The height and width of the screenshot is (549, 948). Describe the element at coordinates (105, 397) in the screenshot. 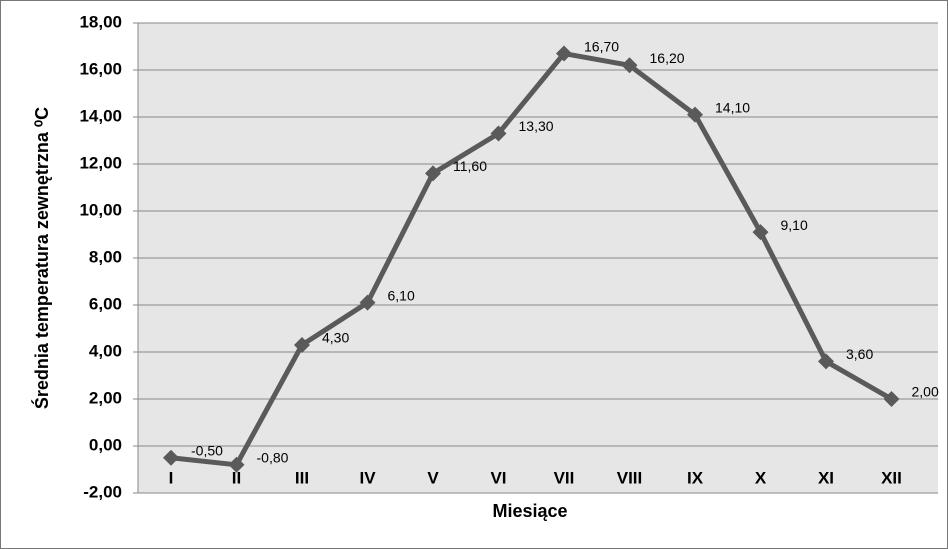

I see `y-tick-label: 2,00` at that location.